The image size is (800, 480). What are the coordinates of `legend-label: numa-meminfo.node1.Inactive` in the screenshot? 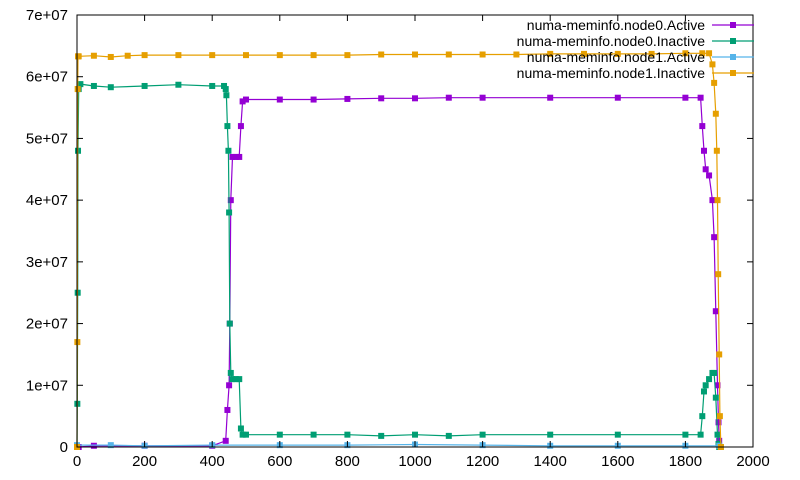 It's located at (611, 73).